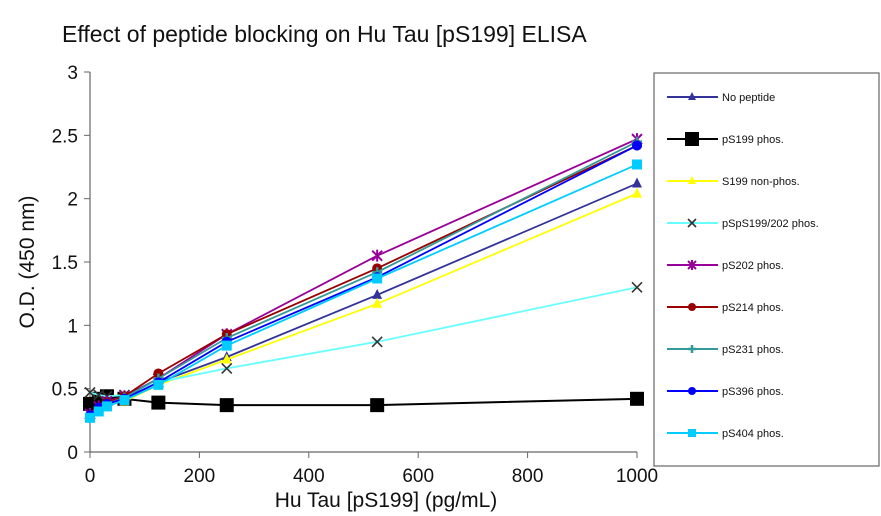 This screenshot has width=881, height=516. What do you see at coordinates (72, 453) in the screenshot?
I see `y-tick-label: 0` at bounding box center [72, 453].